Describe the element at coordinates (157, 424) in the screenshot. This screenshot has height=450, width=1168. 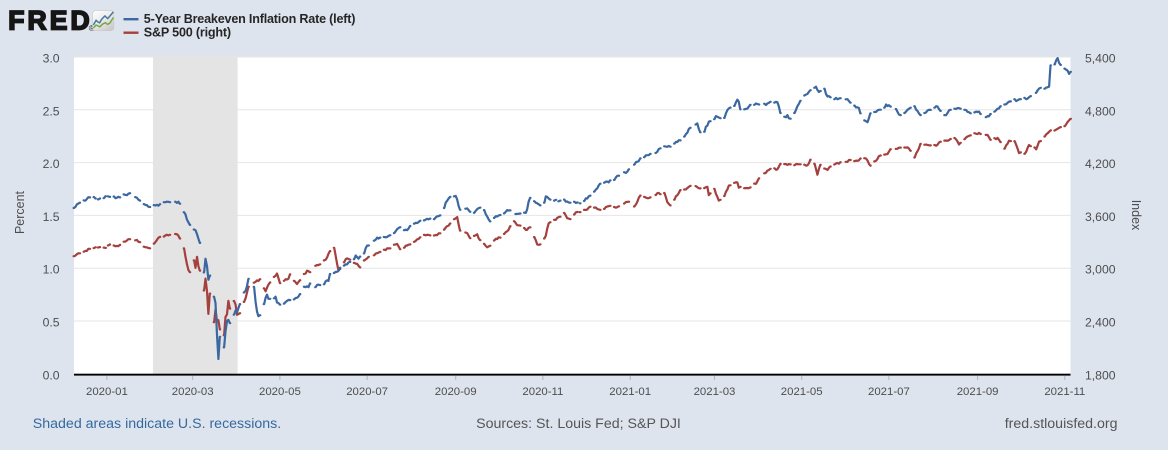
I see `svg-text:Shaded areas indicate U.S. rec: Shaded areas indicate U.S. recessions.` at that location.